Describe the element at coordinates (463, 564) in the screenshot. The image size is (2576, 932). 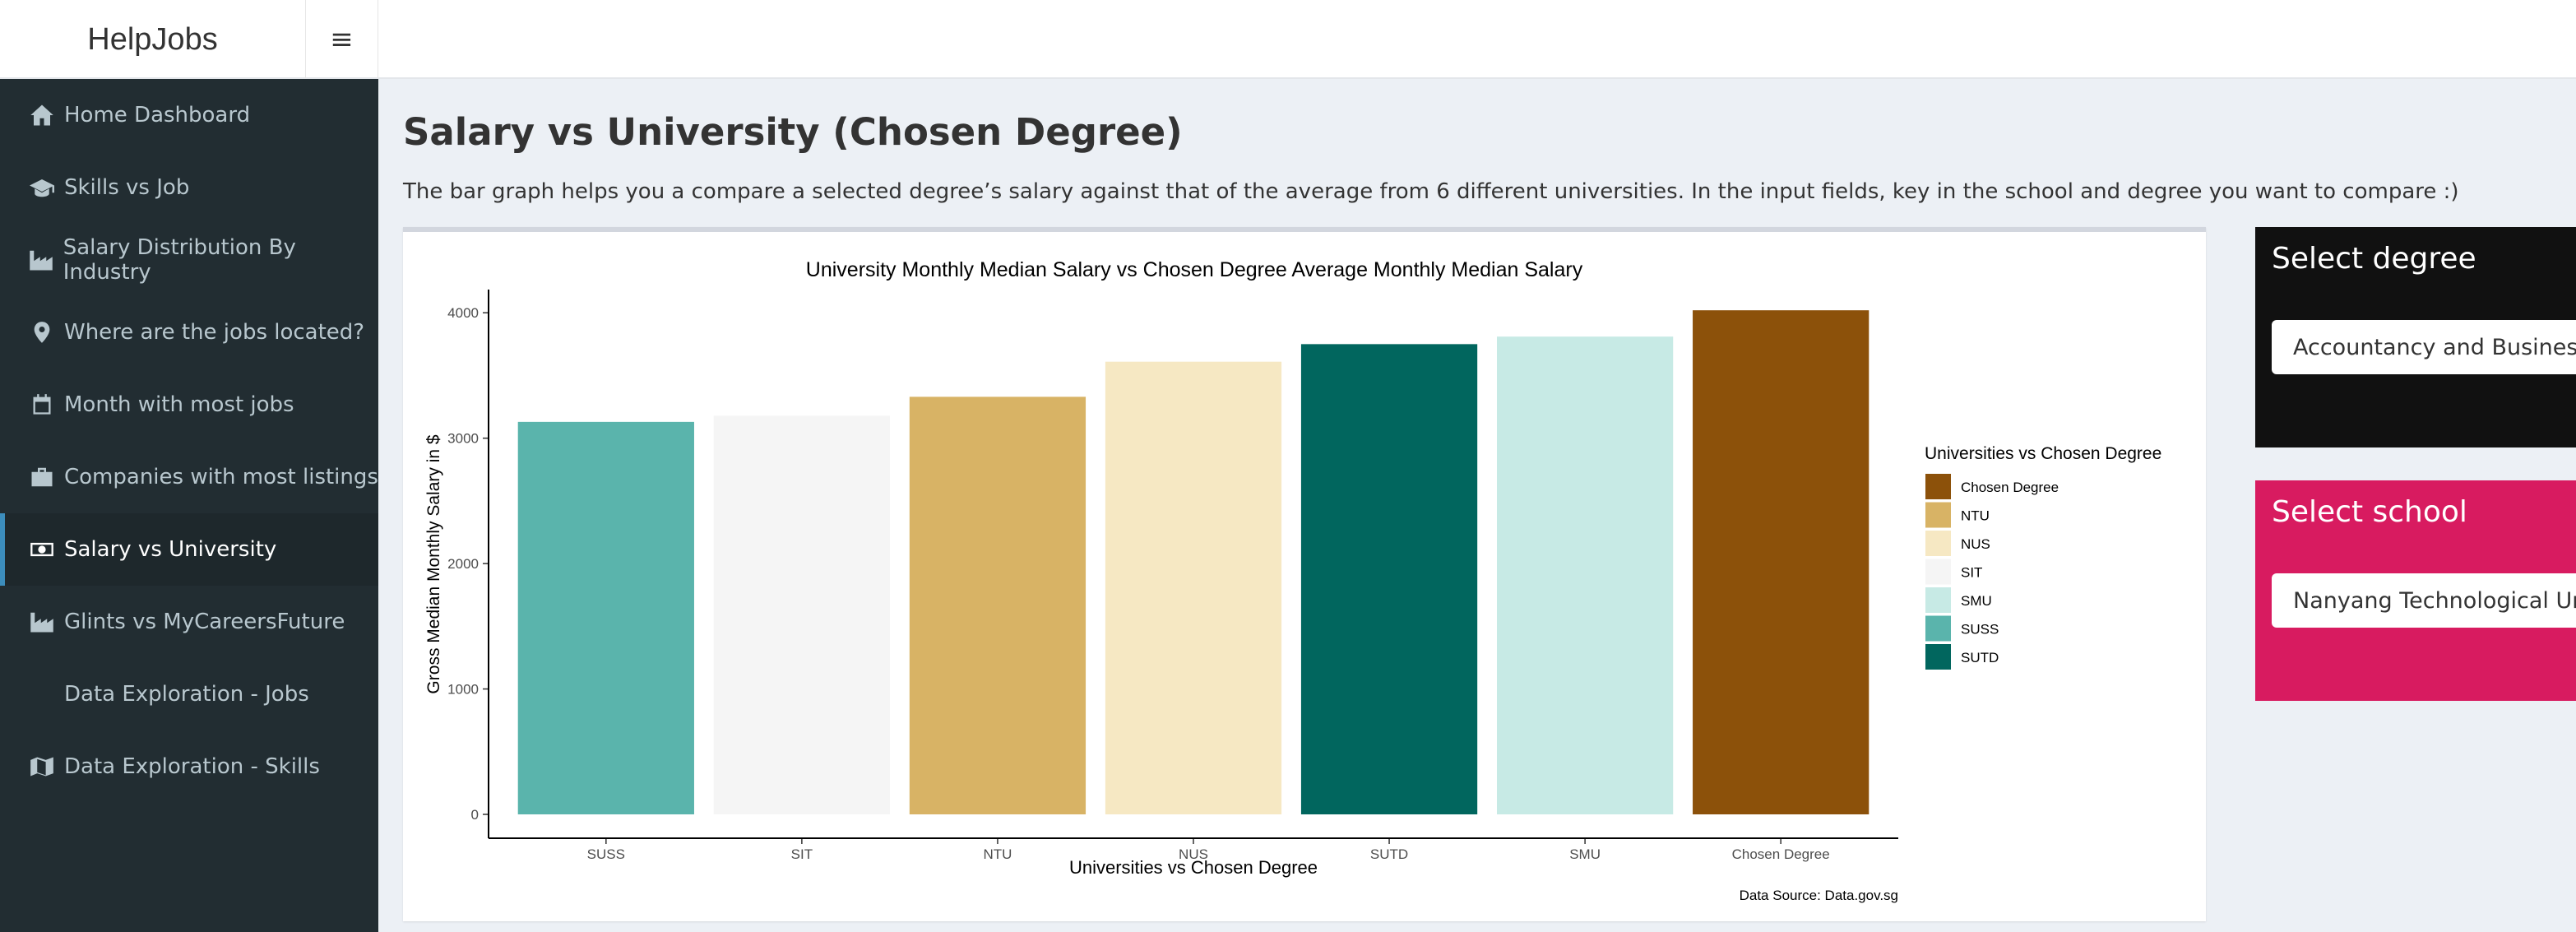
I see `y-tick-label: 2000` at that location.